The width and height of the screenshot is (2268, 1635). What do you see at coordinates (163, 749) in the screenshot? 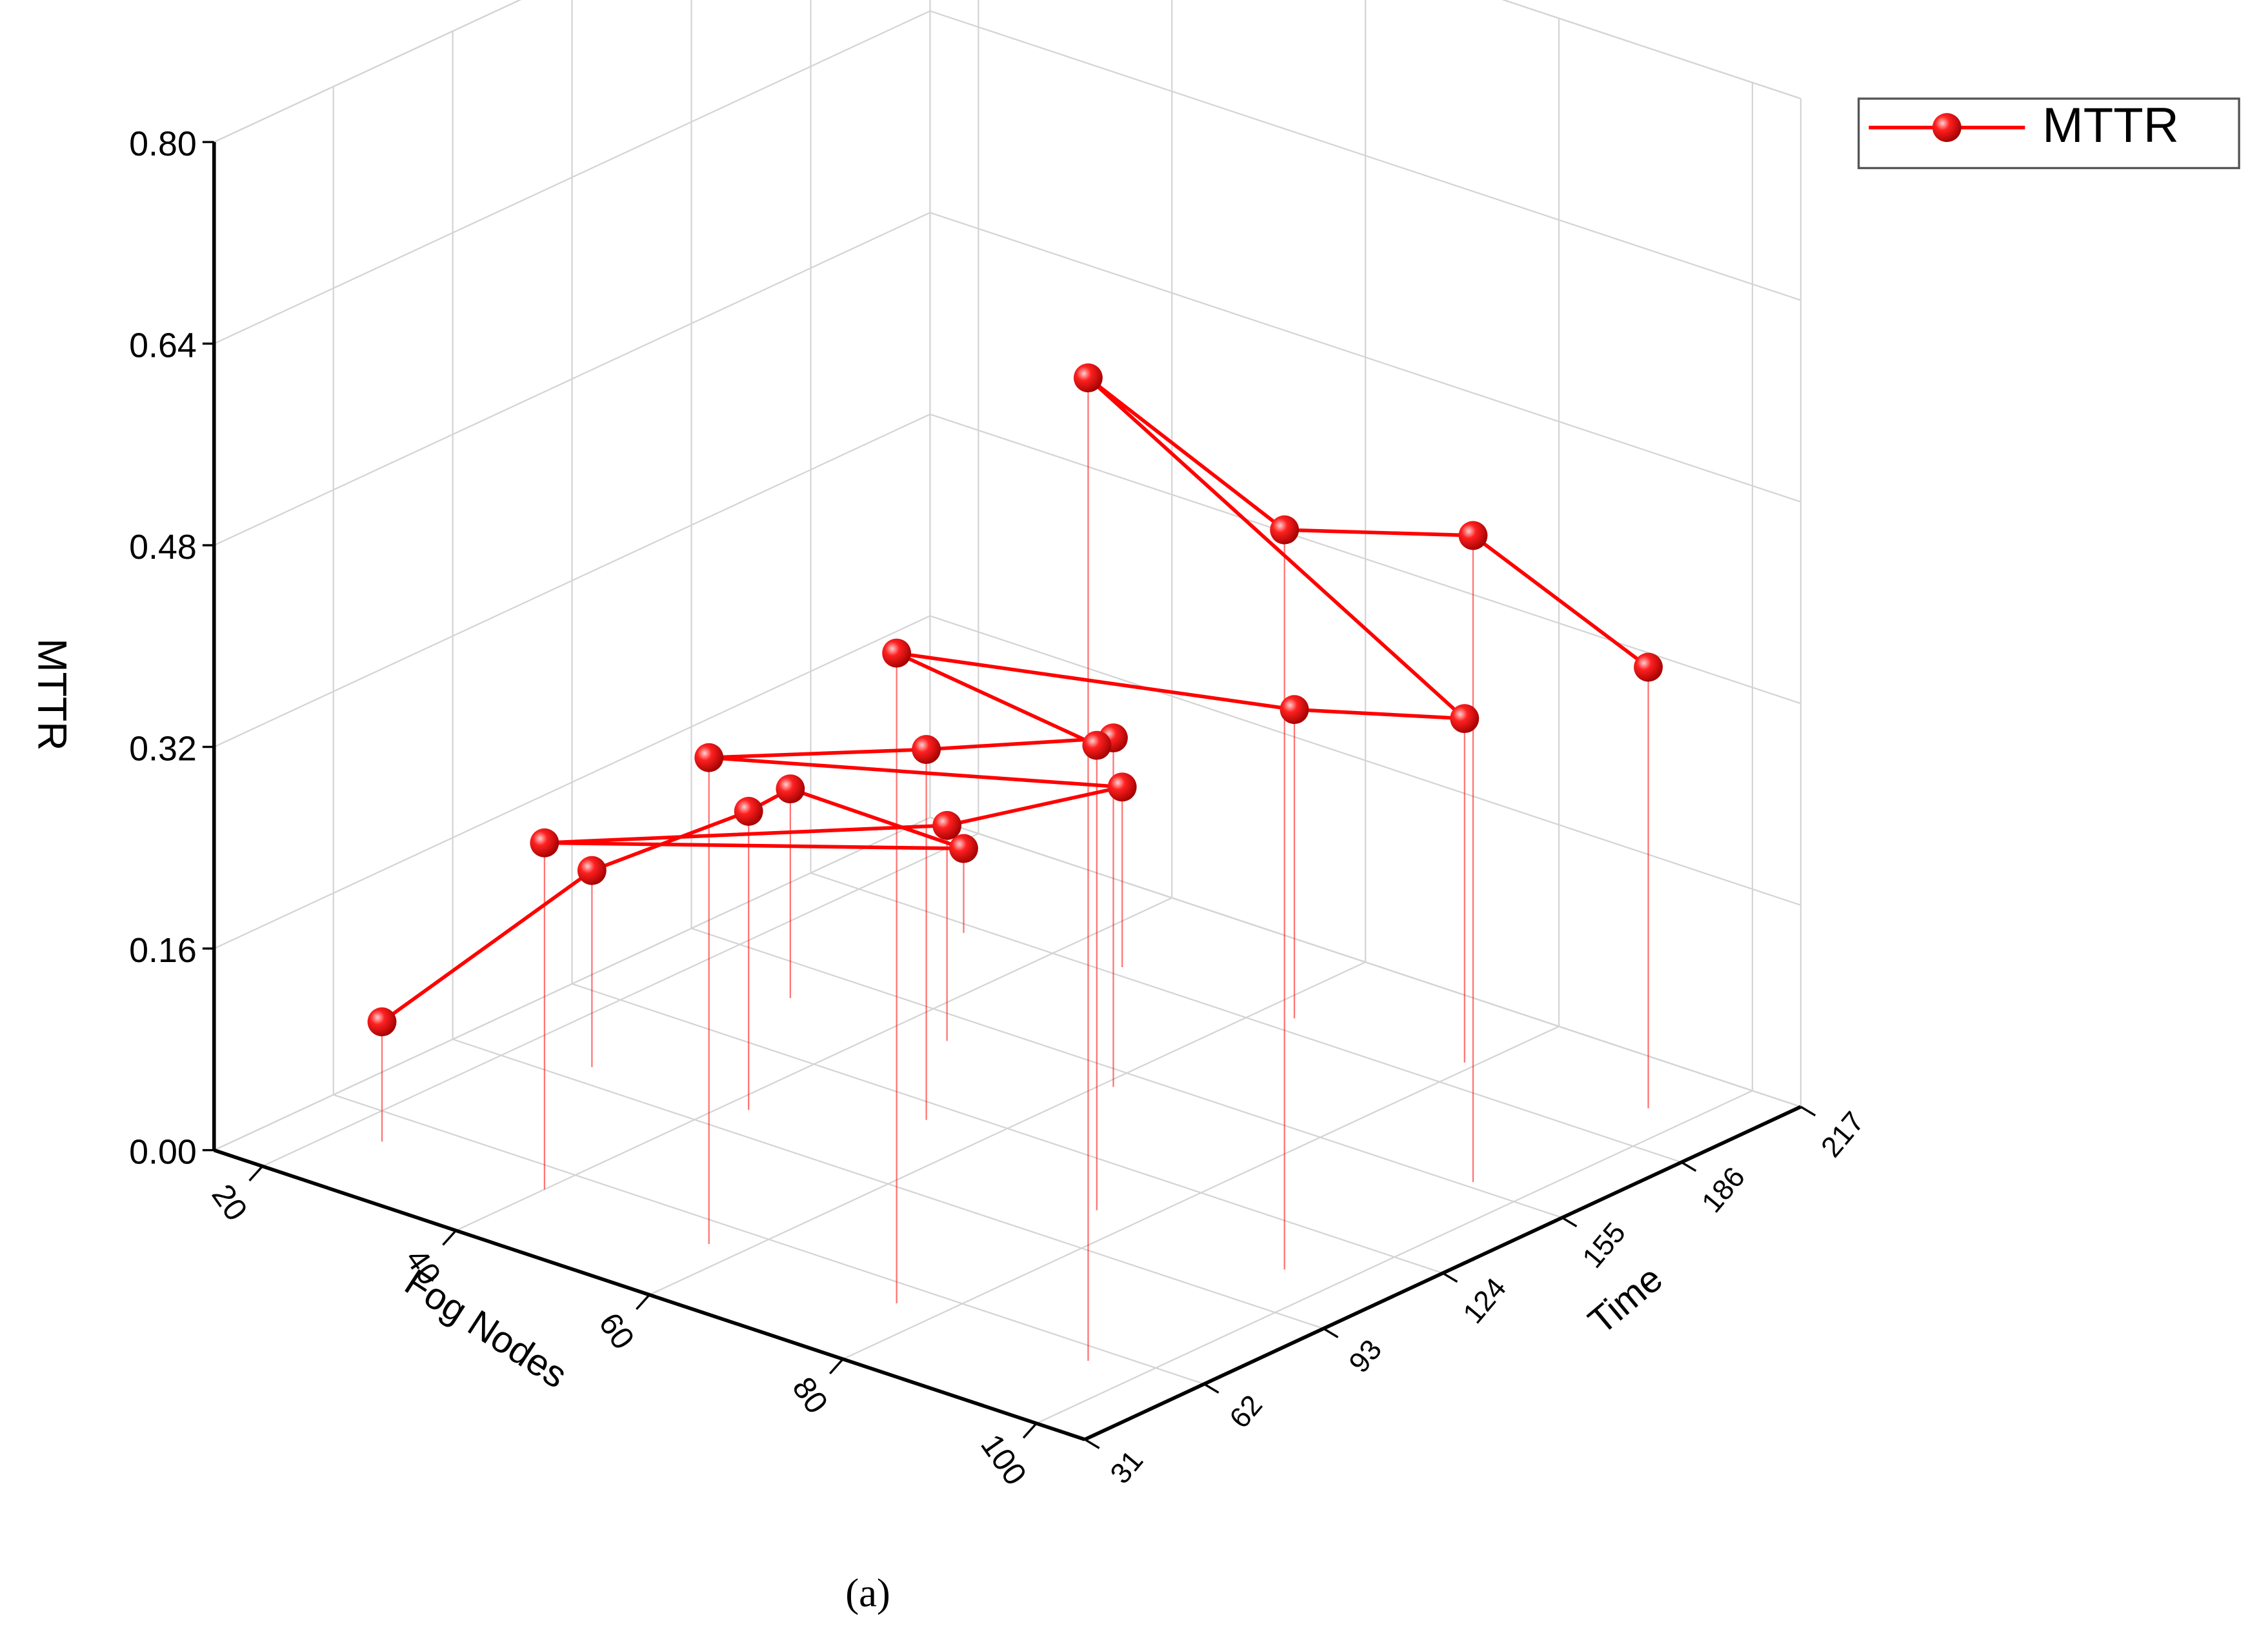
I see `z-tick-label: 0.32` at bounding box center [163, 749].